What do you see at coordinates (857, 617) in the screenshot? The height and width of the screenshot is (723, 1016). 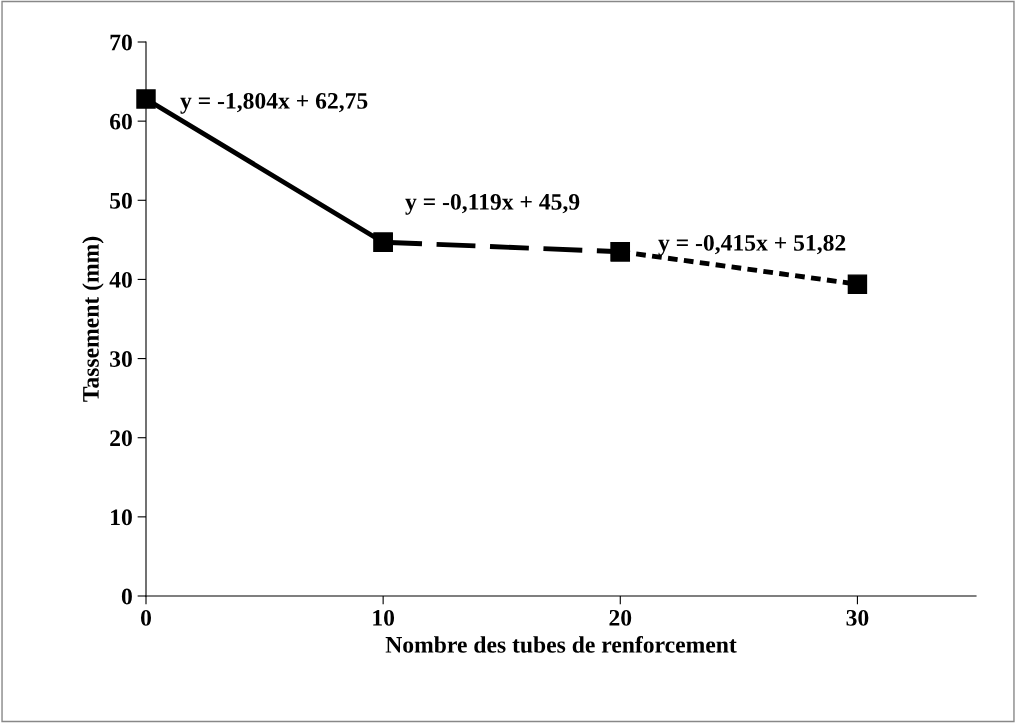 I see `x-tick-label: 30` at bounding box center [857, 617].